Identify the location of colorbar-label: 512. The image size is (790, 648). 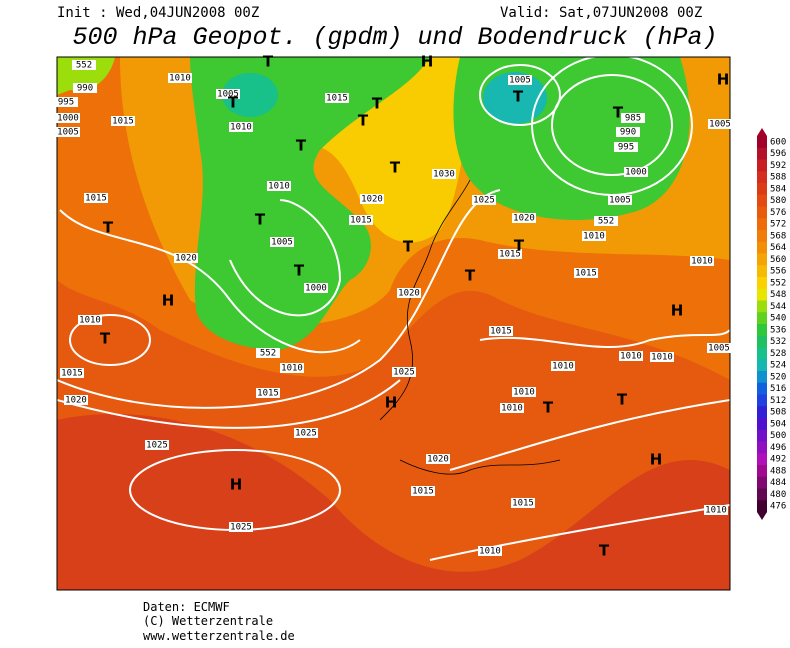
(778, 401).